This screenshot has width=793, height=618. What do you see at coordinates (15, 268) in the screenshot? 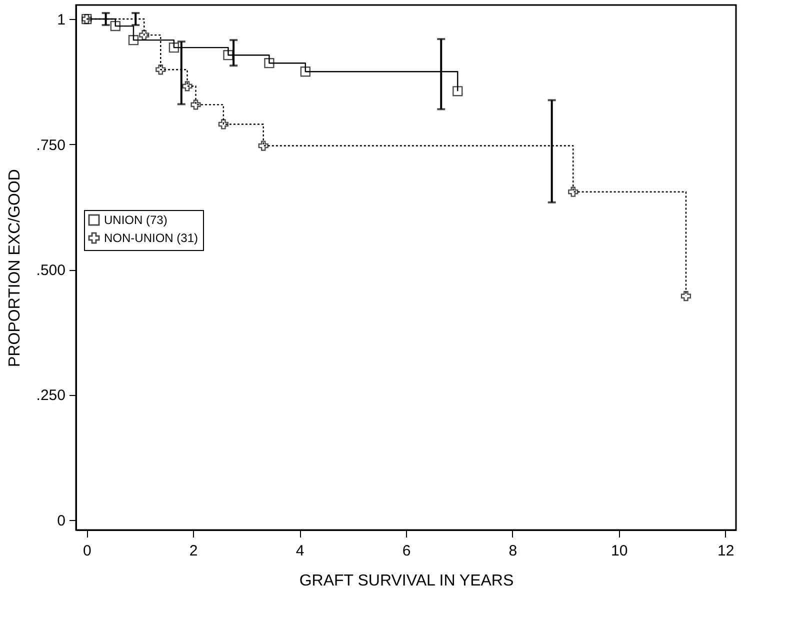
I see `y-axis-title: PROPORTION EXC/GOOD` at bounding box center [15, 268].